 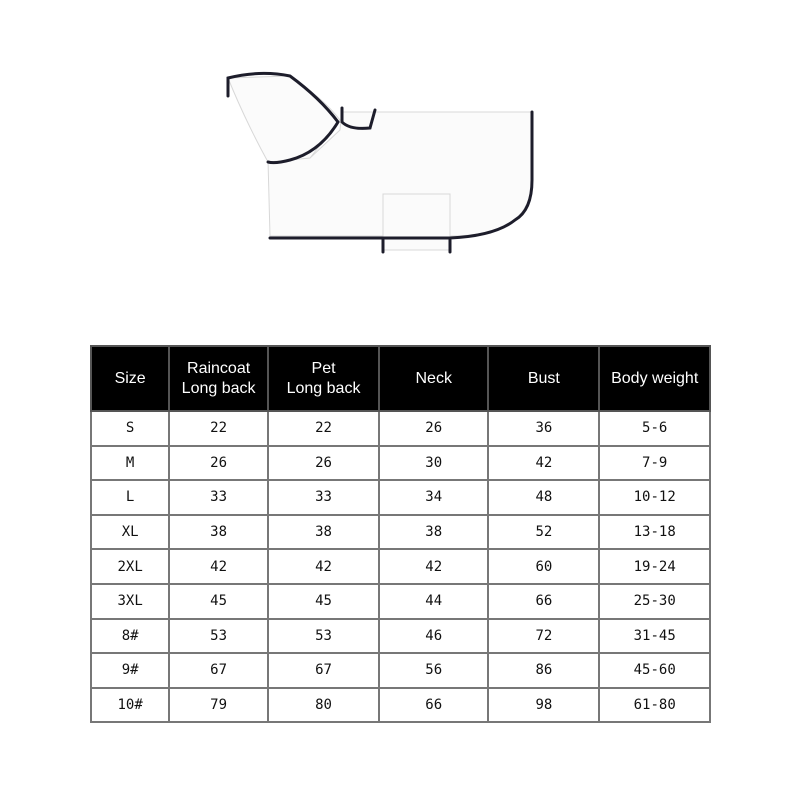 What do you see at coordinates (544, 636) in the screenshot?
I see `table-cell: 72` at bounding box center [544, 636].